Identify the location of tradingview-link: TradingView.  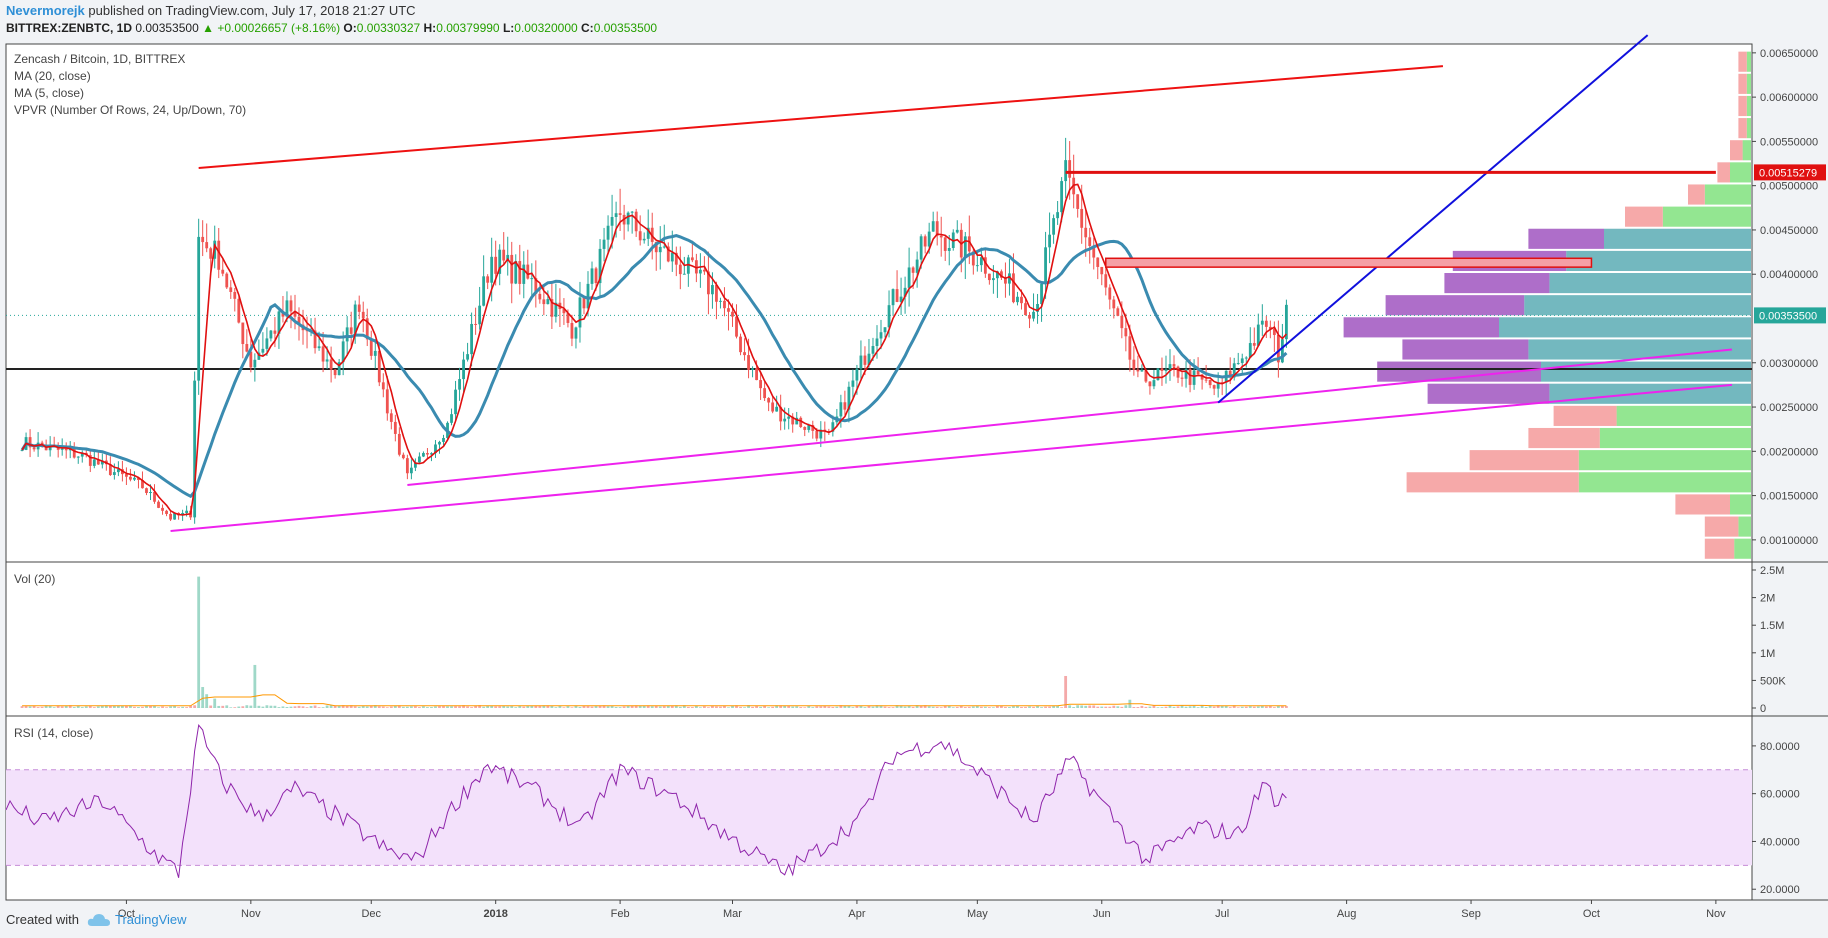
(137, 919).